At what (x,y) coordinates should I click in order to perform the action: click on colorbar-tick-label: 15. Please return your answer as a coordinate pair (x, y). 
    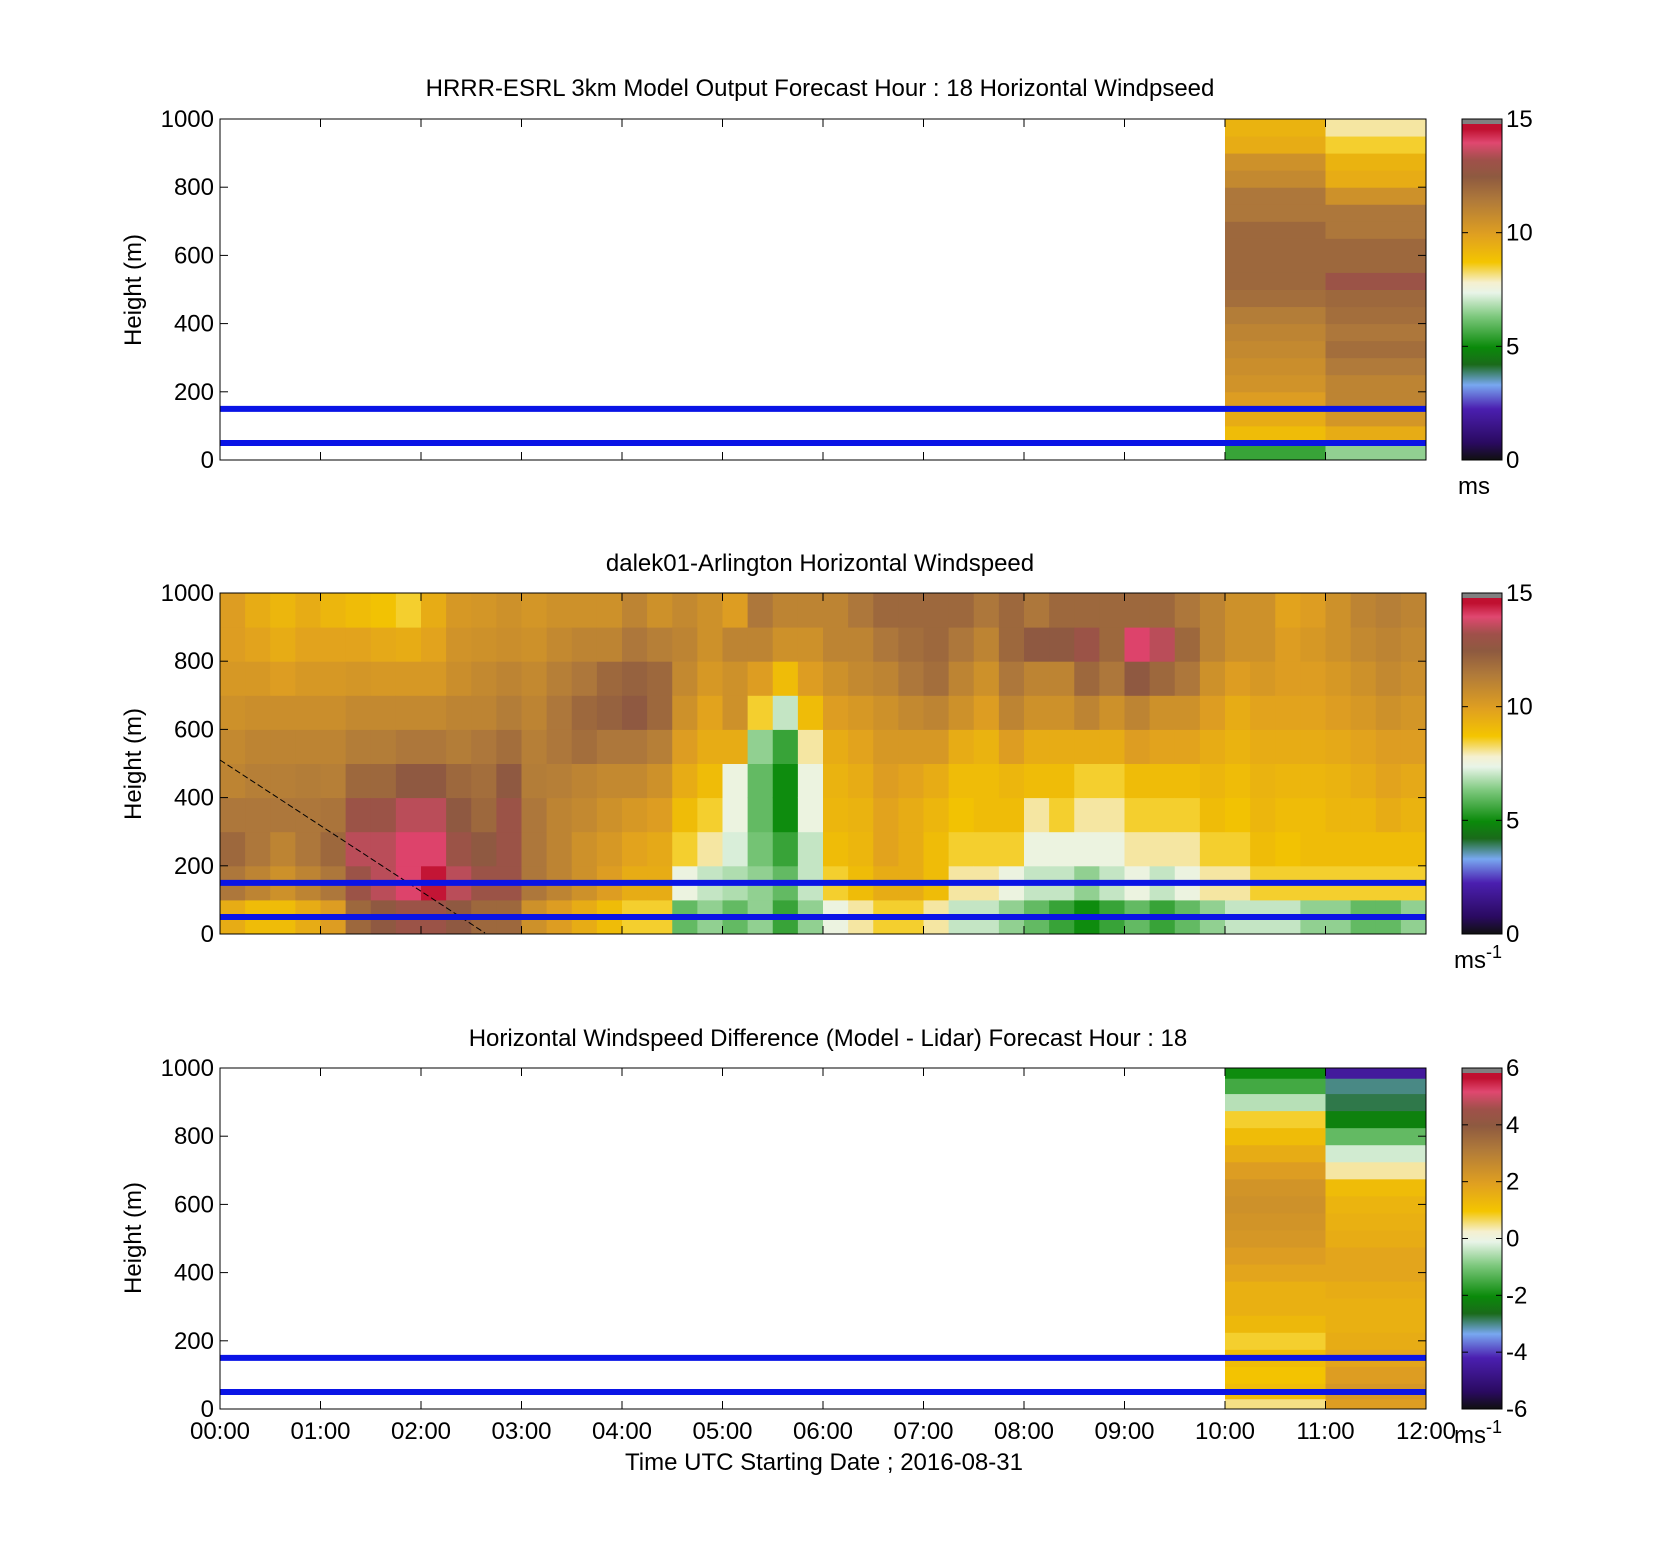
    Looking at the image, I should click on (1519, 593).